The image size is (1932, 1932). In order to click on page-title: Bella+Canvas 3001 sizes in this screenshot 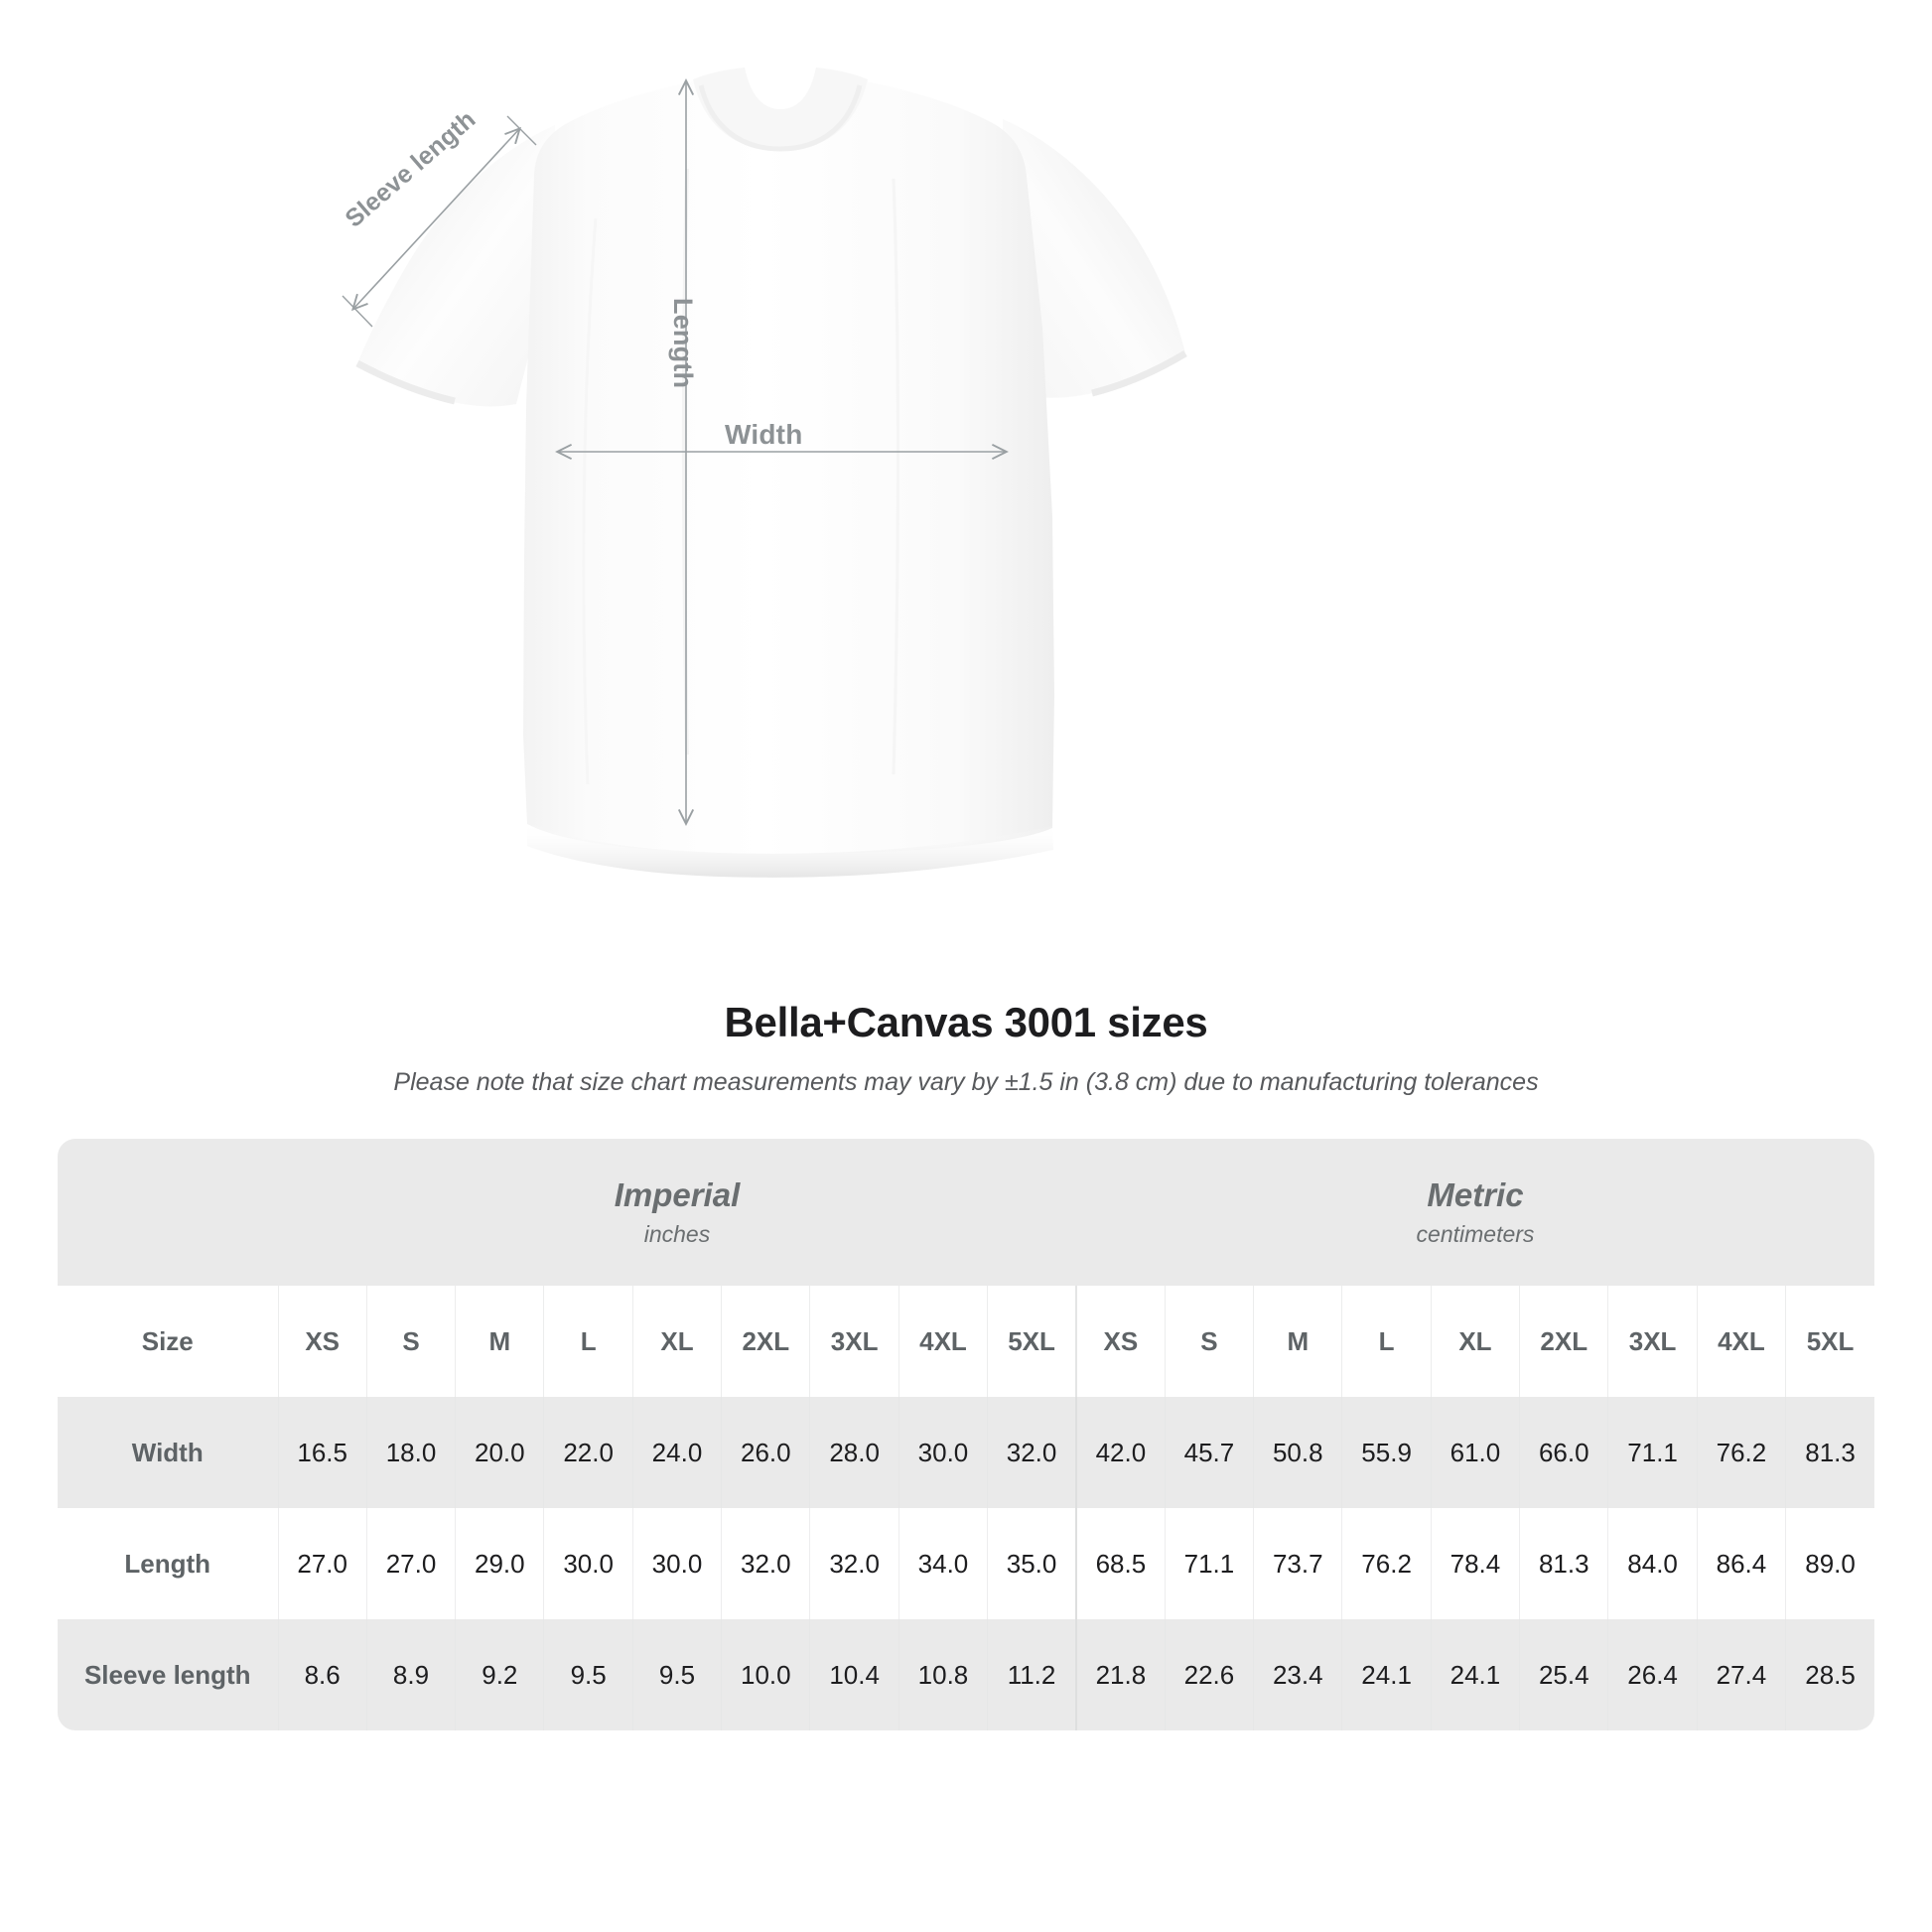, I will do `click(966, 1022)`.